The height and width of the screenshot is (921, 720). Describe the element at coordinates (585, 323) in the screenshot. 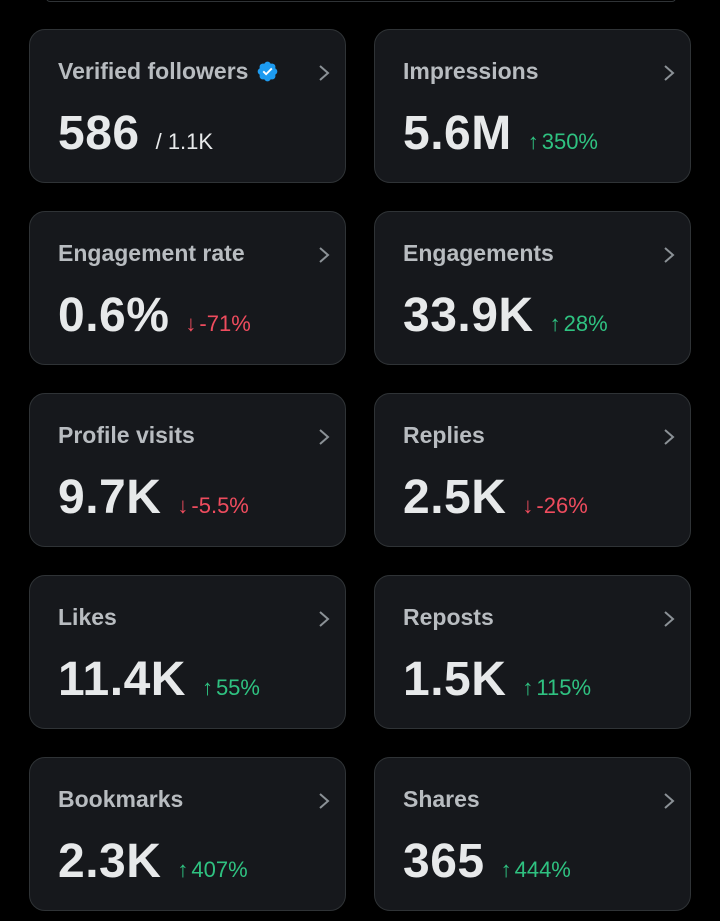

I see `change-value: 28%` at that location.